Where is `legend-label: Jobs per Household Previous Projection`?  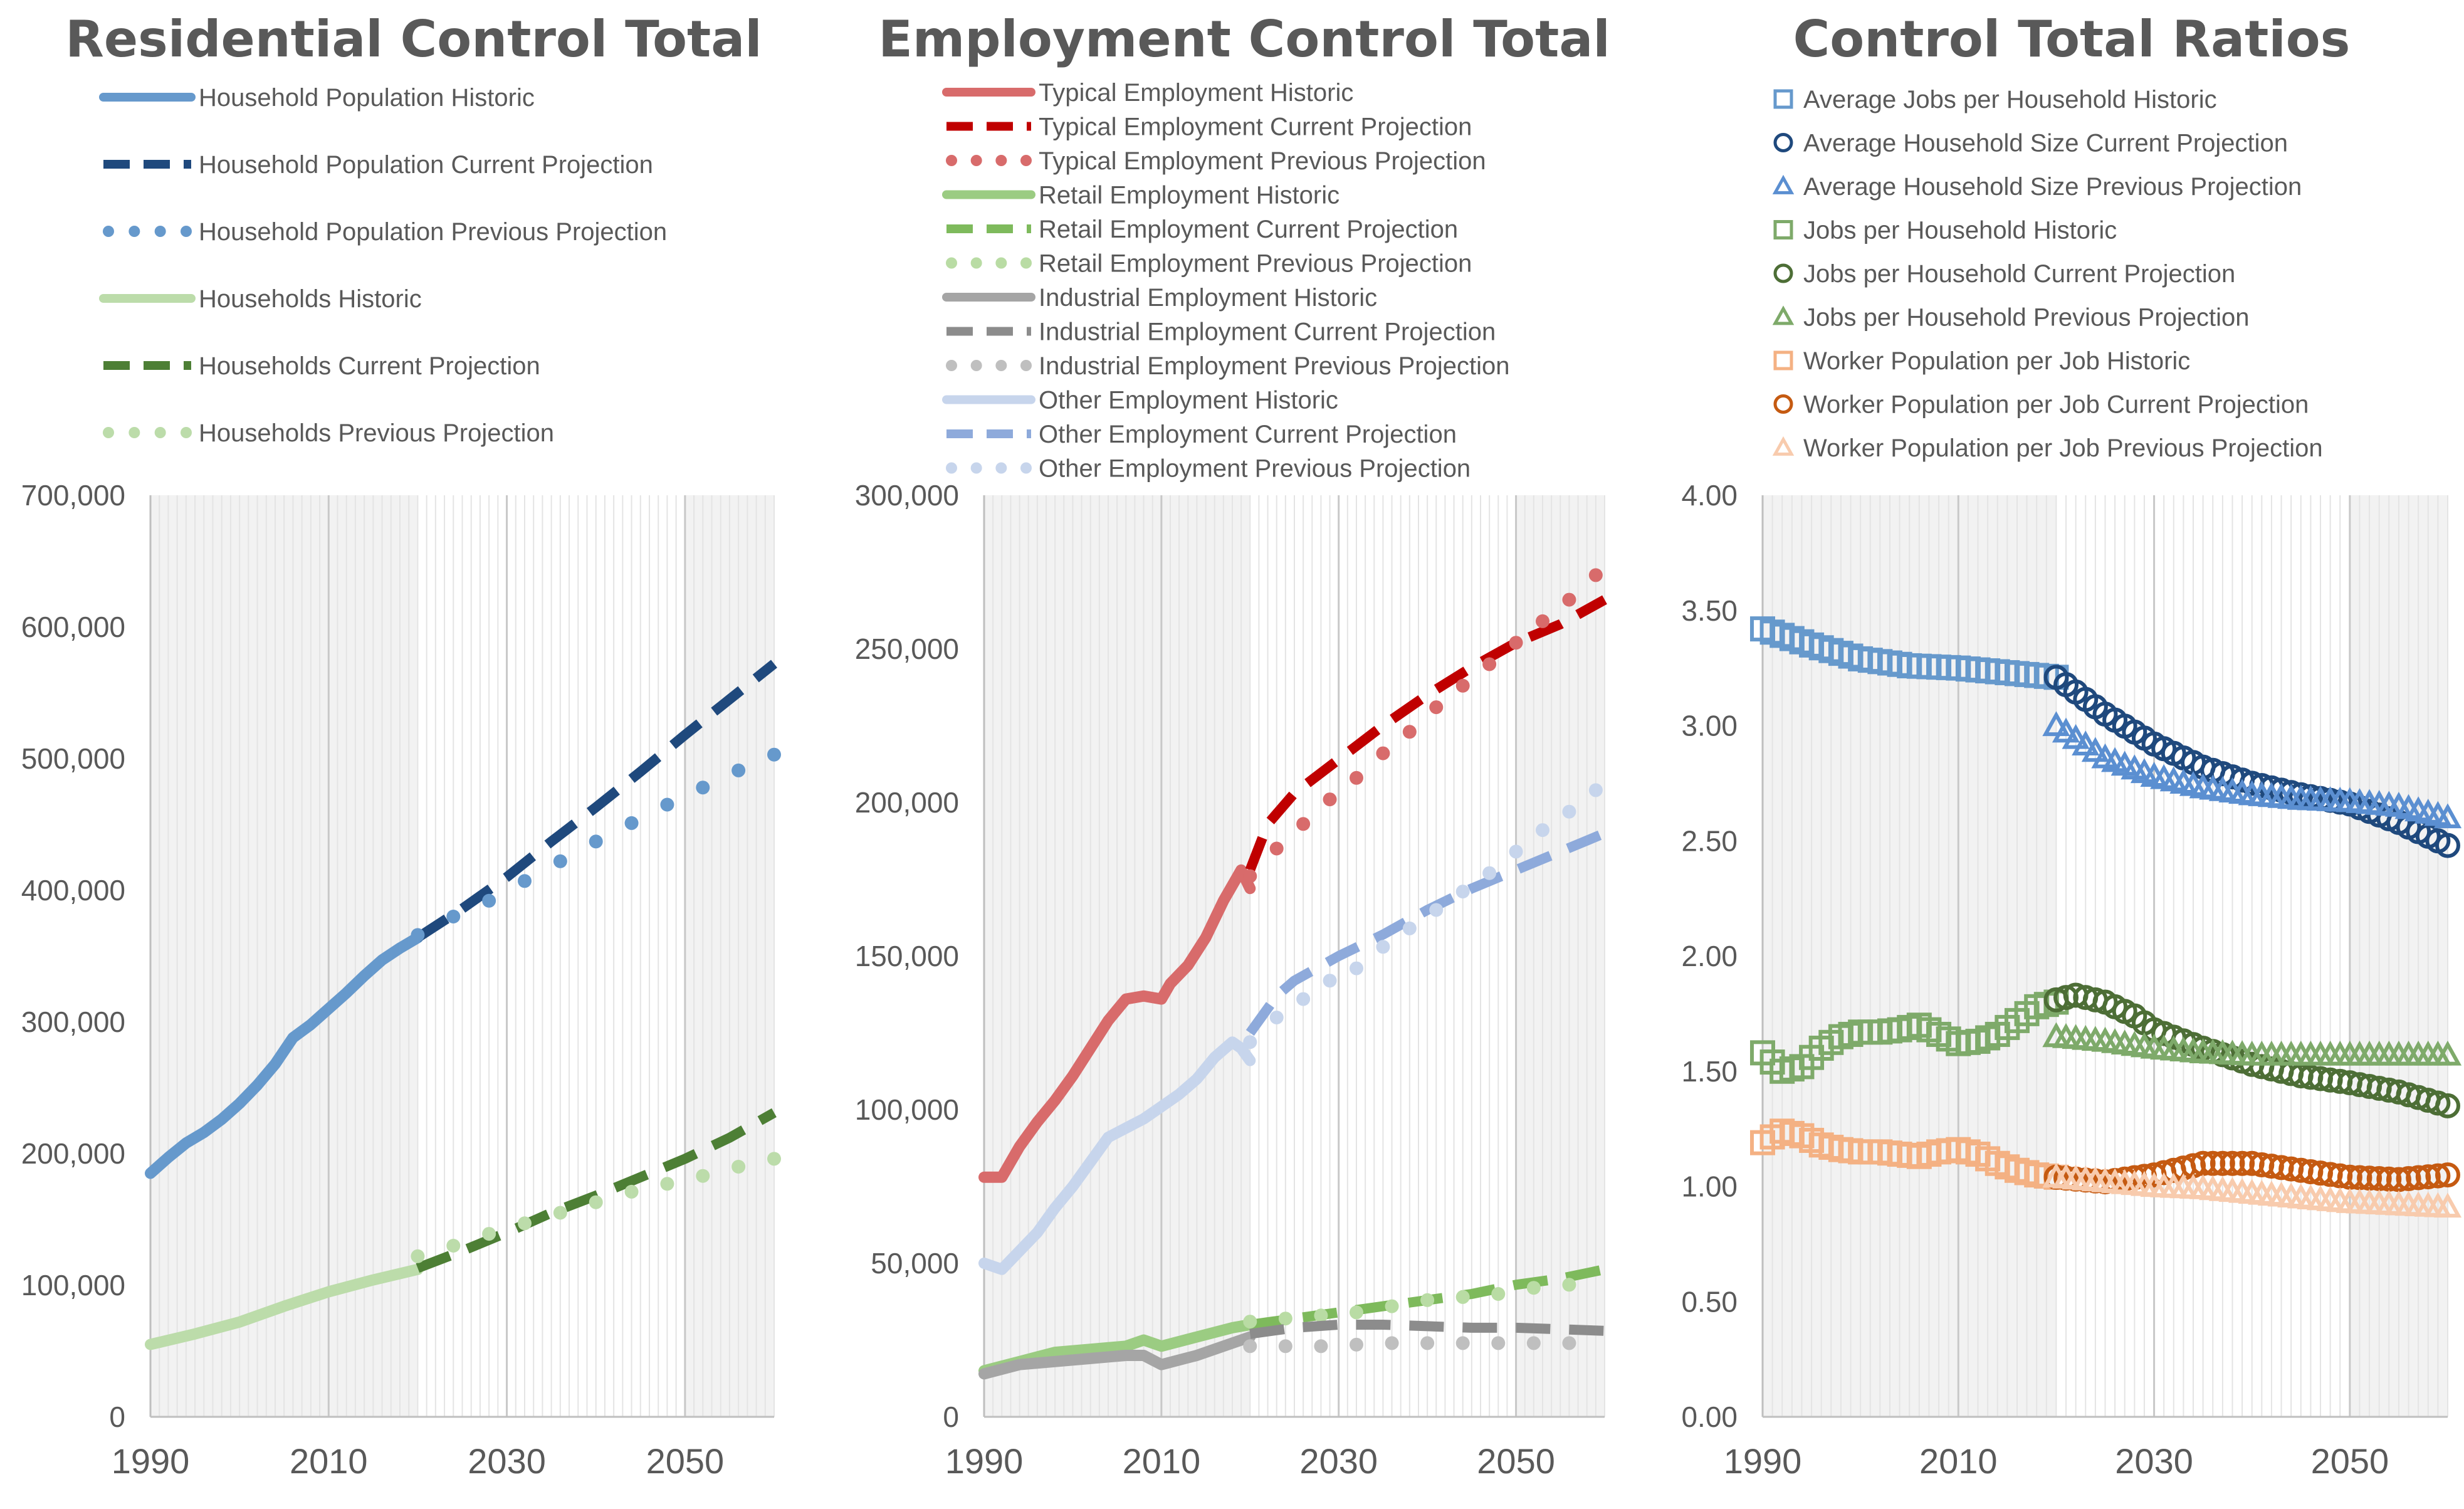
legend-label: Jobs per Household Previous Projection is located at coordinates (2026, 318).